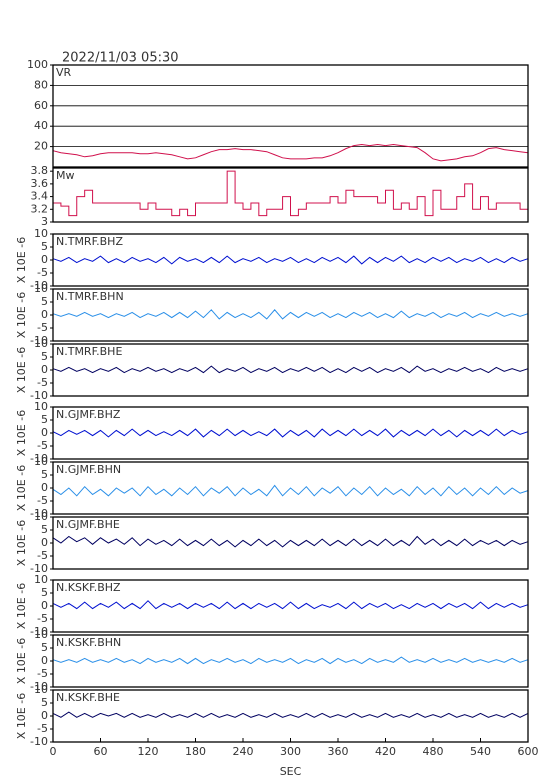 This screenshot has height=781, width=554. Describe the element at coordinates (528, 751) in the screenshot. I see `x-tick-label: 600` at that location.